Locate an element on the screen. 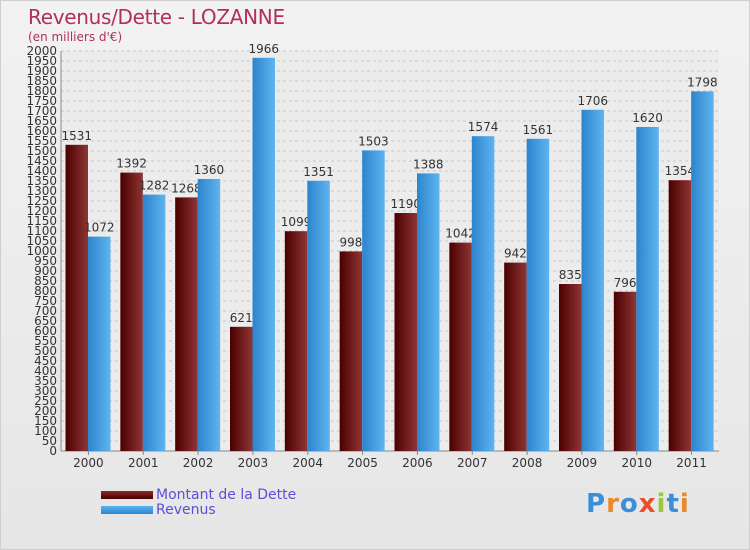  data-label-dette: 1042 is located at coordinates (460, 234).